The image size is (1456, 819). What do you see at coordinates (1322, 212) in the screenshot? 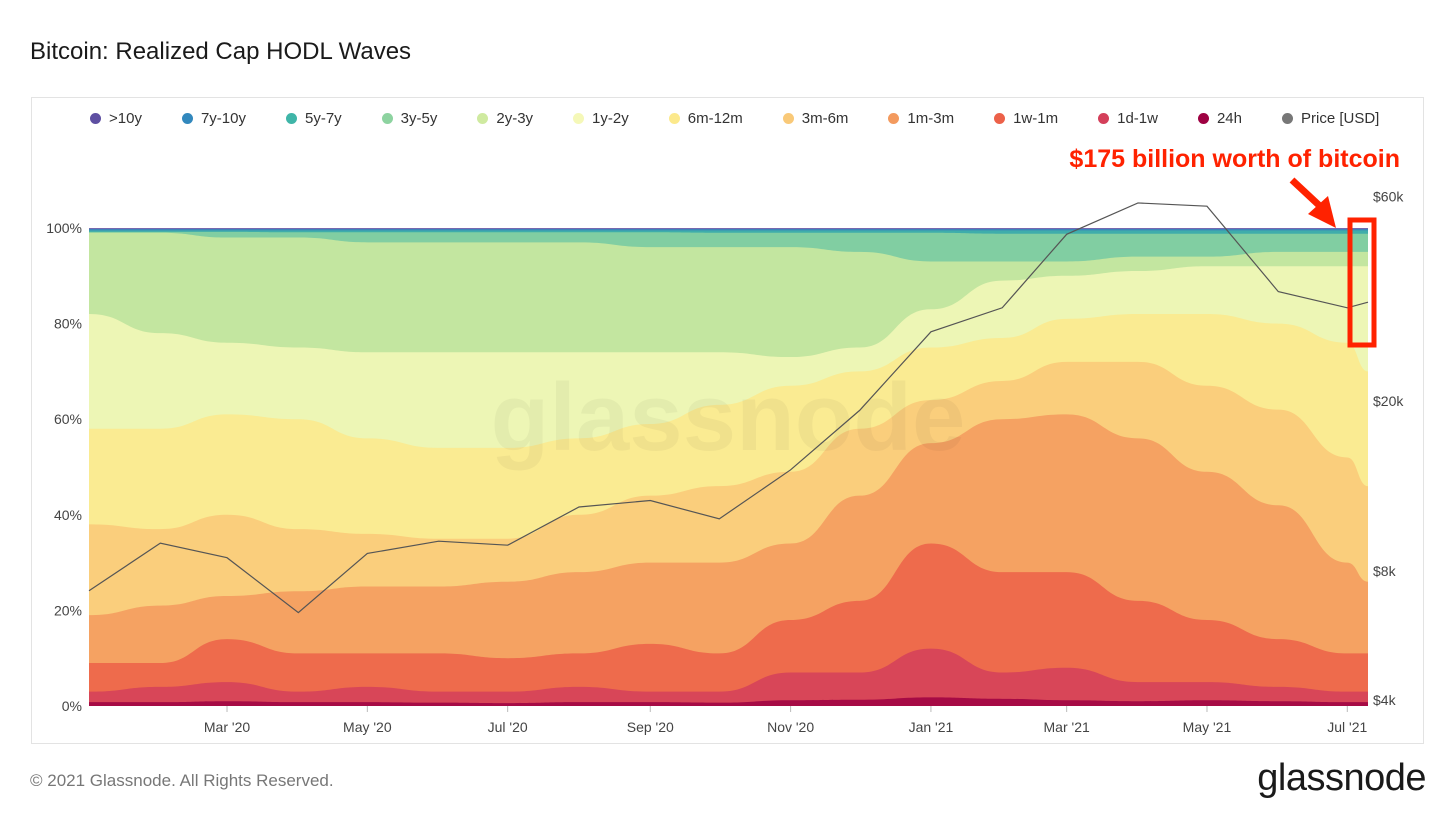
I see `annotation-arrow-head` at bounding box center [1322, 212].